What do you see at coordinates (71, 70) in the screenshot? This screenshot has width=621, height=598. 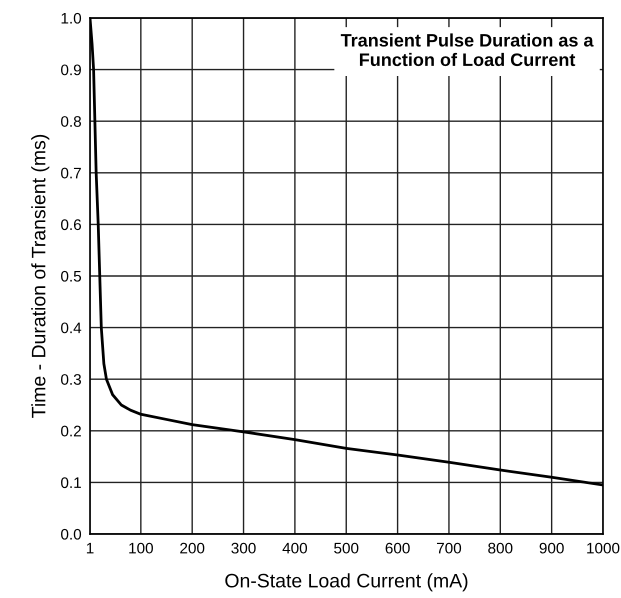 I see `y-tick-label: 0.9` at bounding box center [71, 70].